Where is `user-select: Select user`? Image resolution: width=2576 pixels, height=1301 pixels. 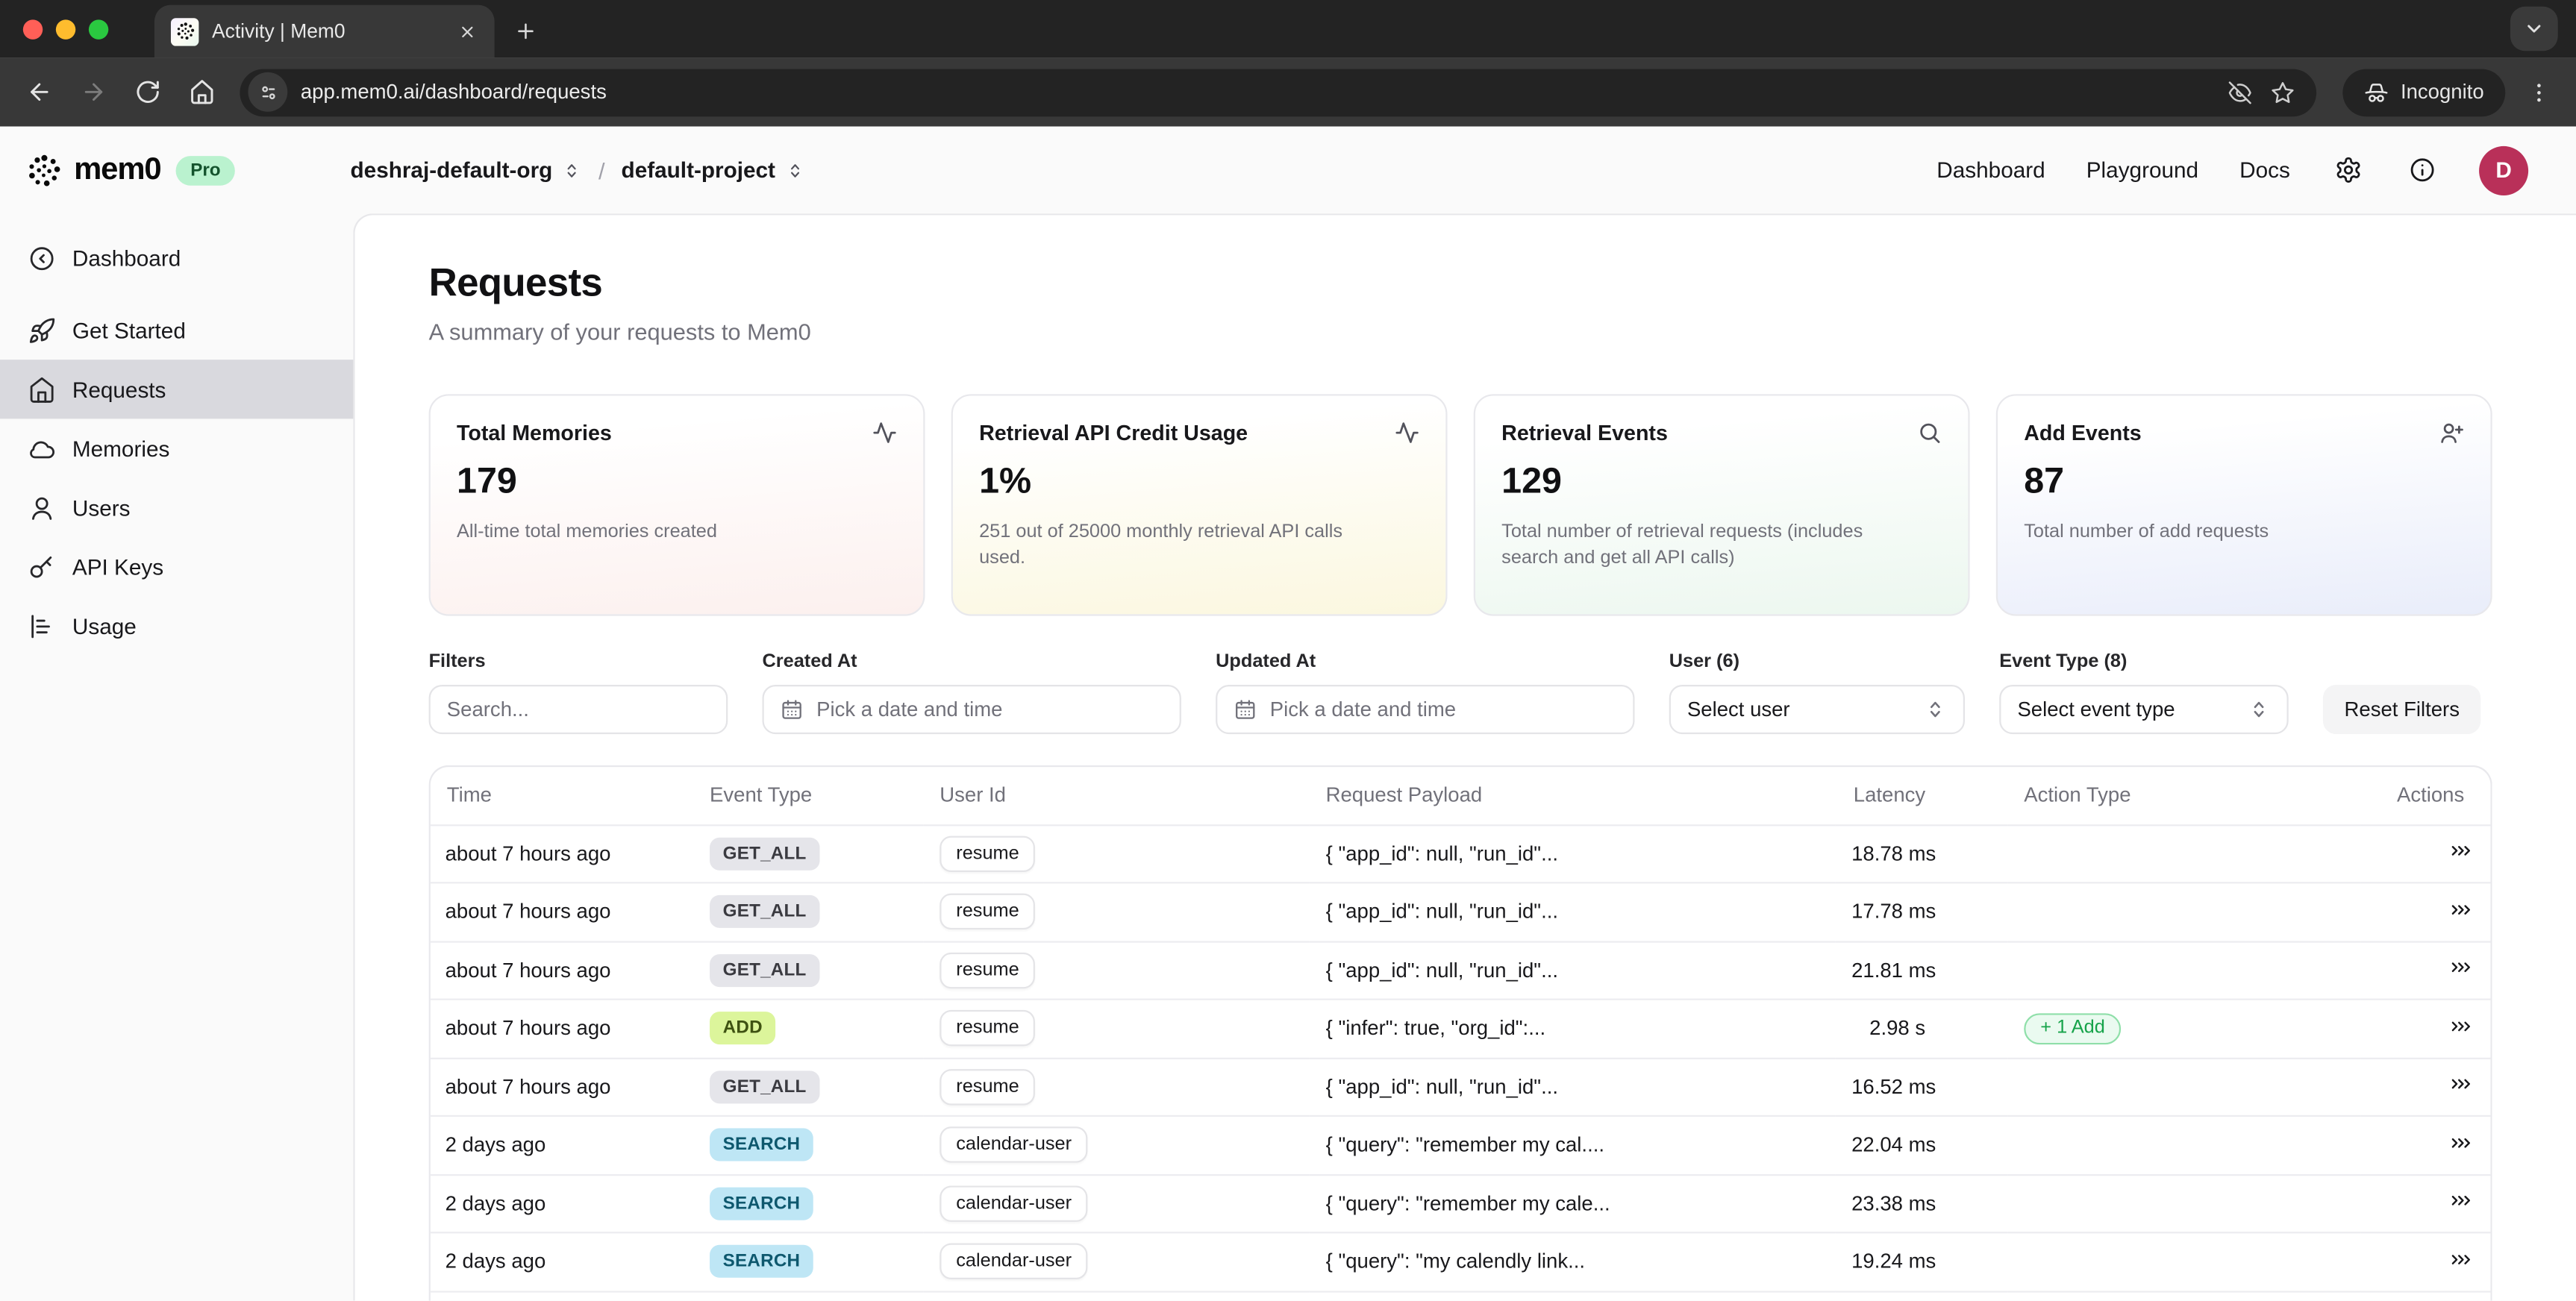 user-select: Select user is located at coordinates (1817, 710).